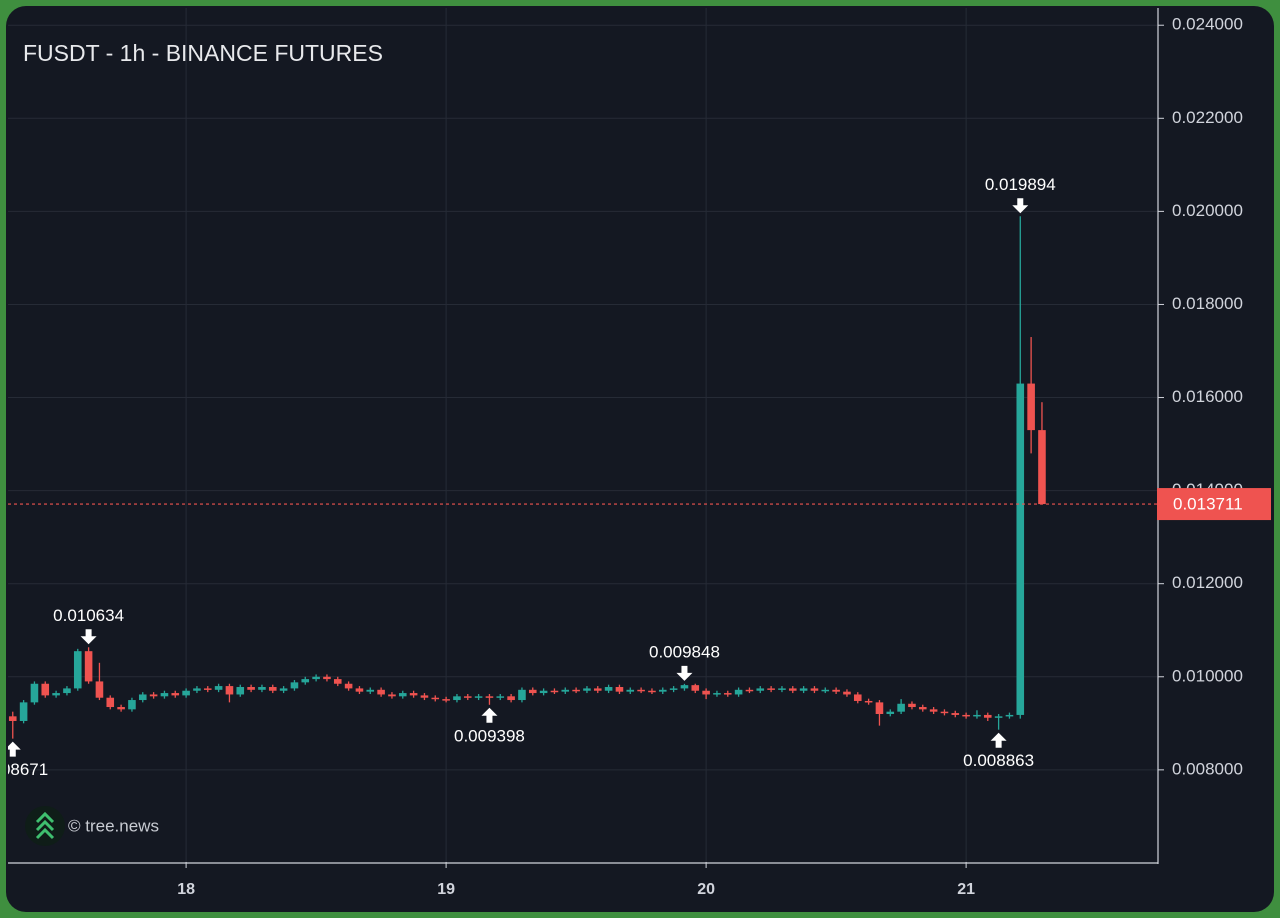 The image size is (1280, 918). I want to click on y-tick-label: 0.022000, so click(1207, 117).